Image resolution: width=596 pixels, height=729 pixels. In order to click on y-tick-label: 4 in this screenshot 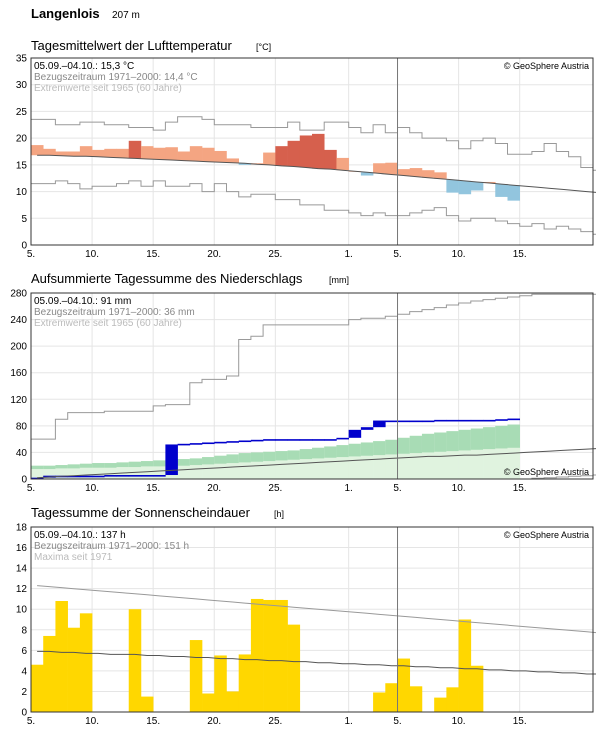, I will do `click(24, 671)`.